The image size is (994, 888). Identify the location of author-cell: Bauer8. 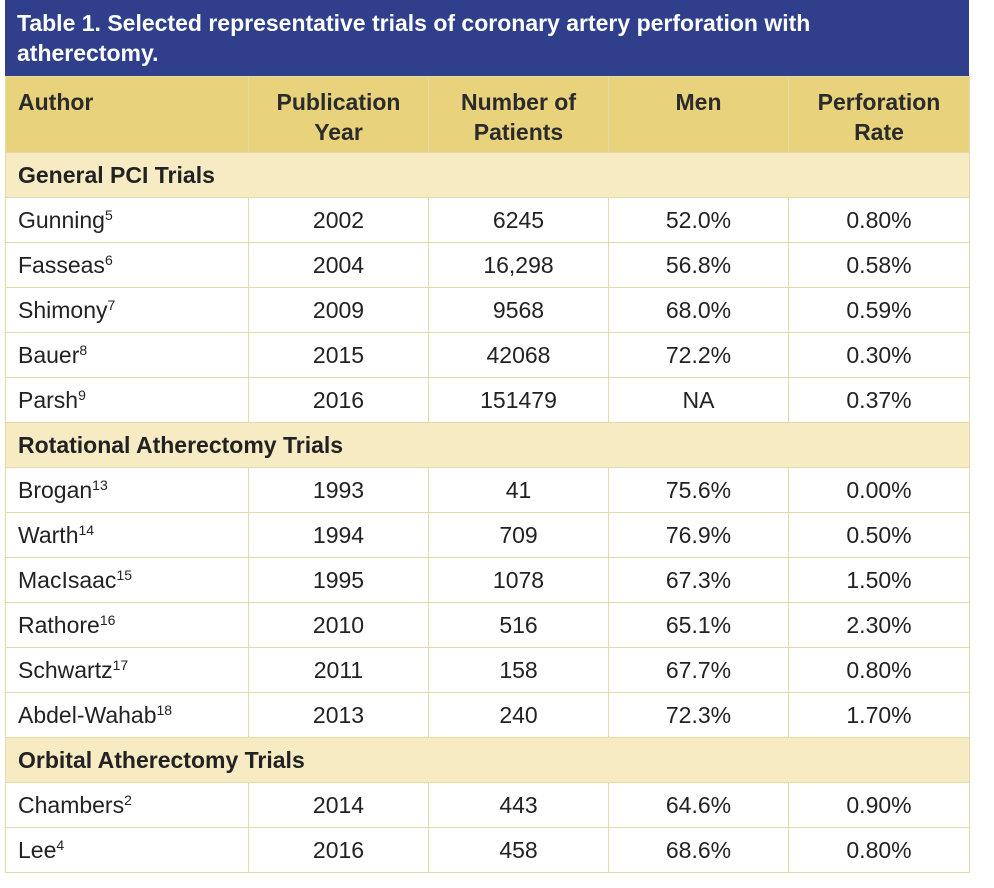
(127, 355).